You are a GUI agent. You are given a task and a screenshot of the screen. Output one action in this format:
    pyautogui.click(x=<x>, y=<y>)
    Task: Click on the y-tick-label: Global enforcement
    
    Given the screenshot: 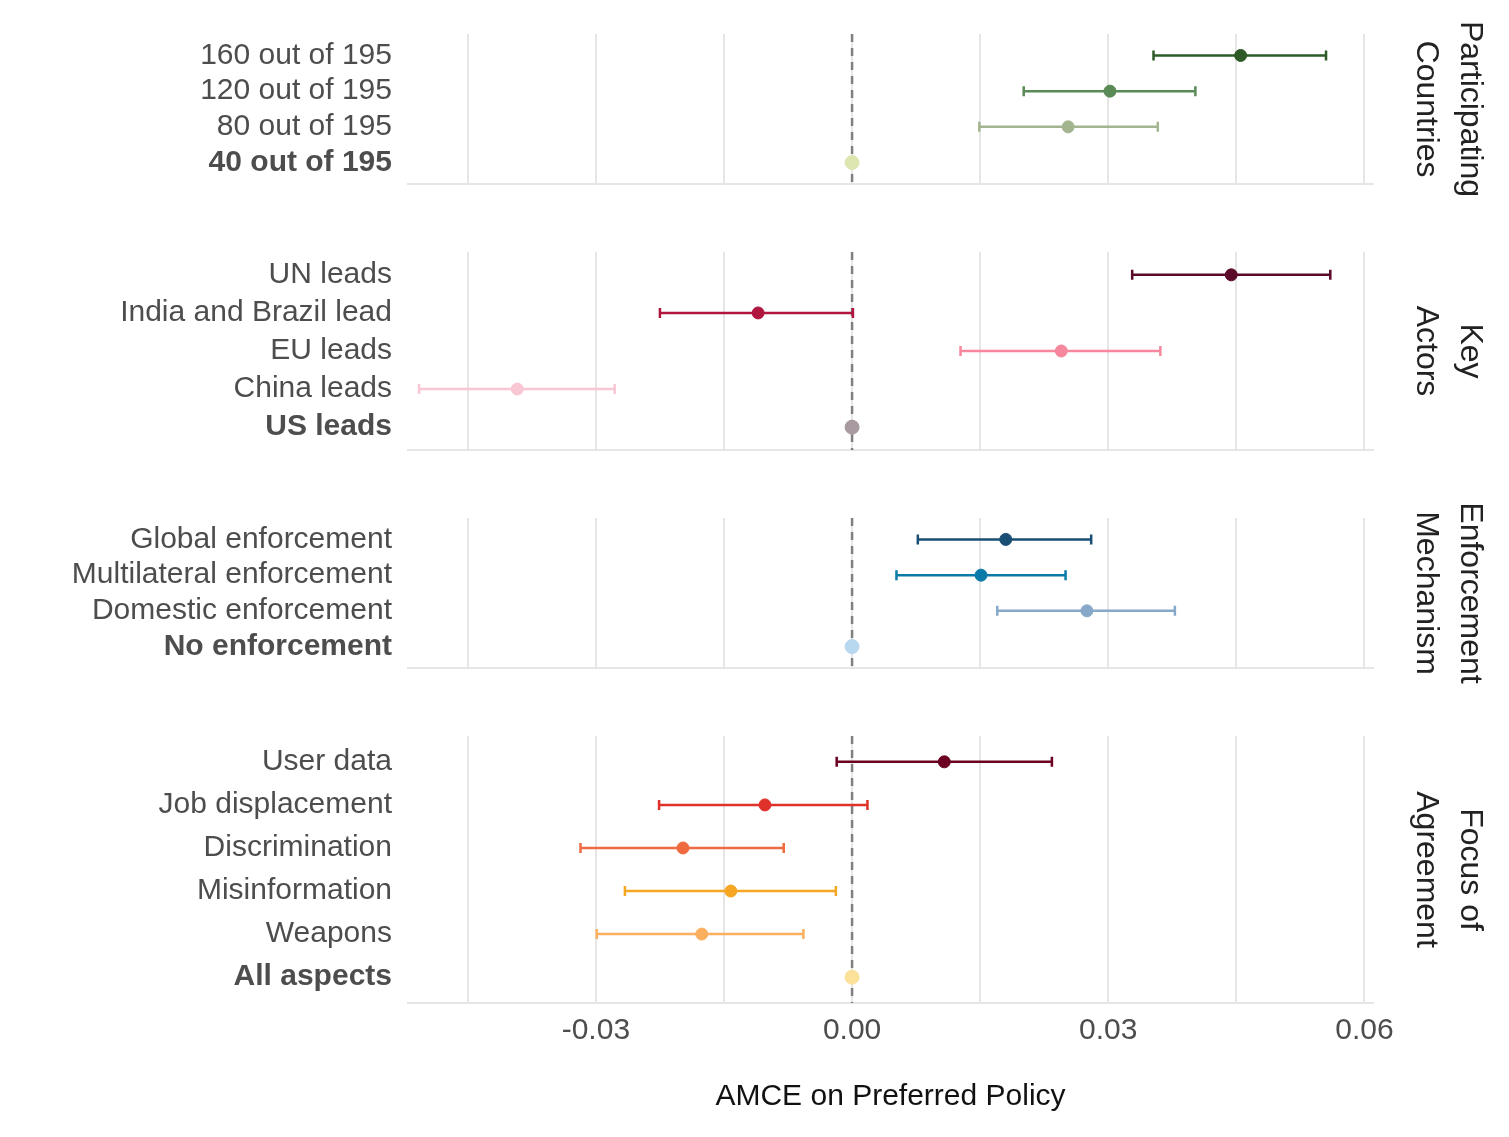 What is the action you would take?
    pyautogui.click(x=261, y=537)
    